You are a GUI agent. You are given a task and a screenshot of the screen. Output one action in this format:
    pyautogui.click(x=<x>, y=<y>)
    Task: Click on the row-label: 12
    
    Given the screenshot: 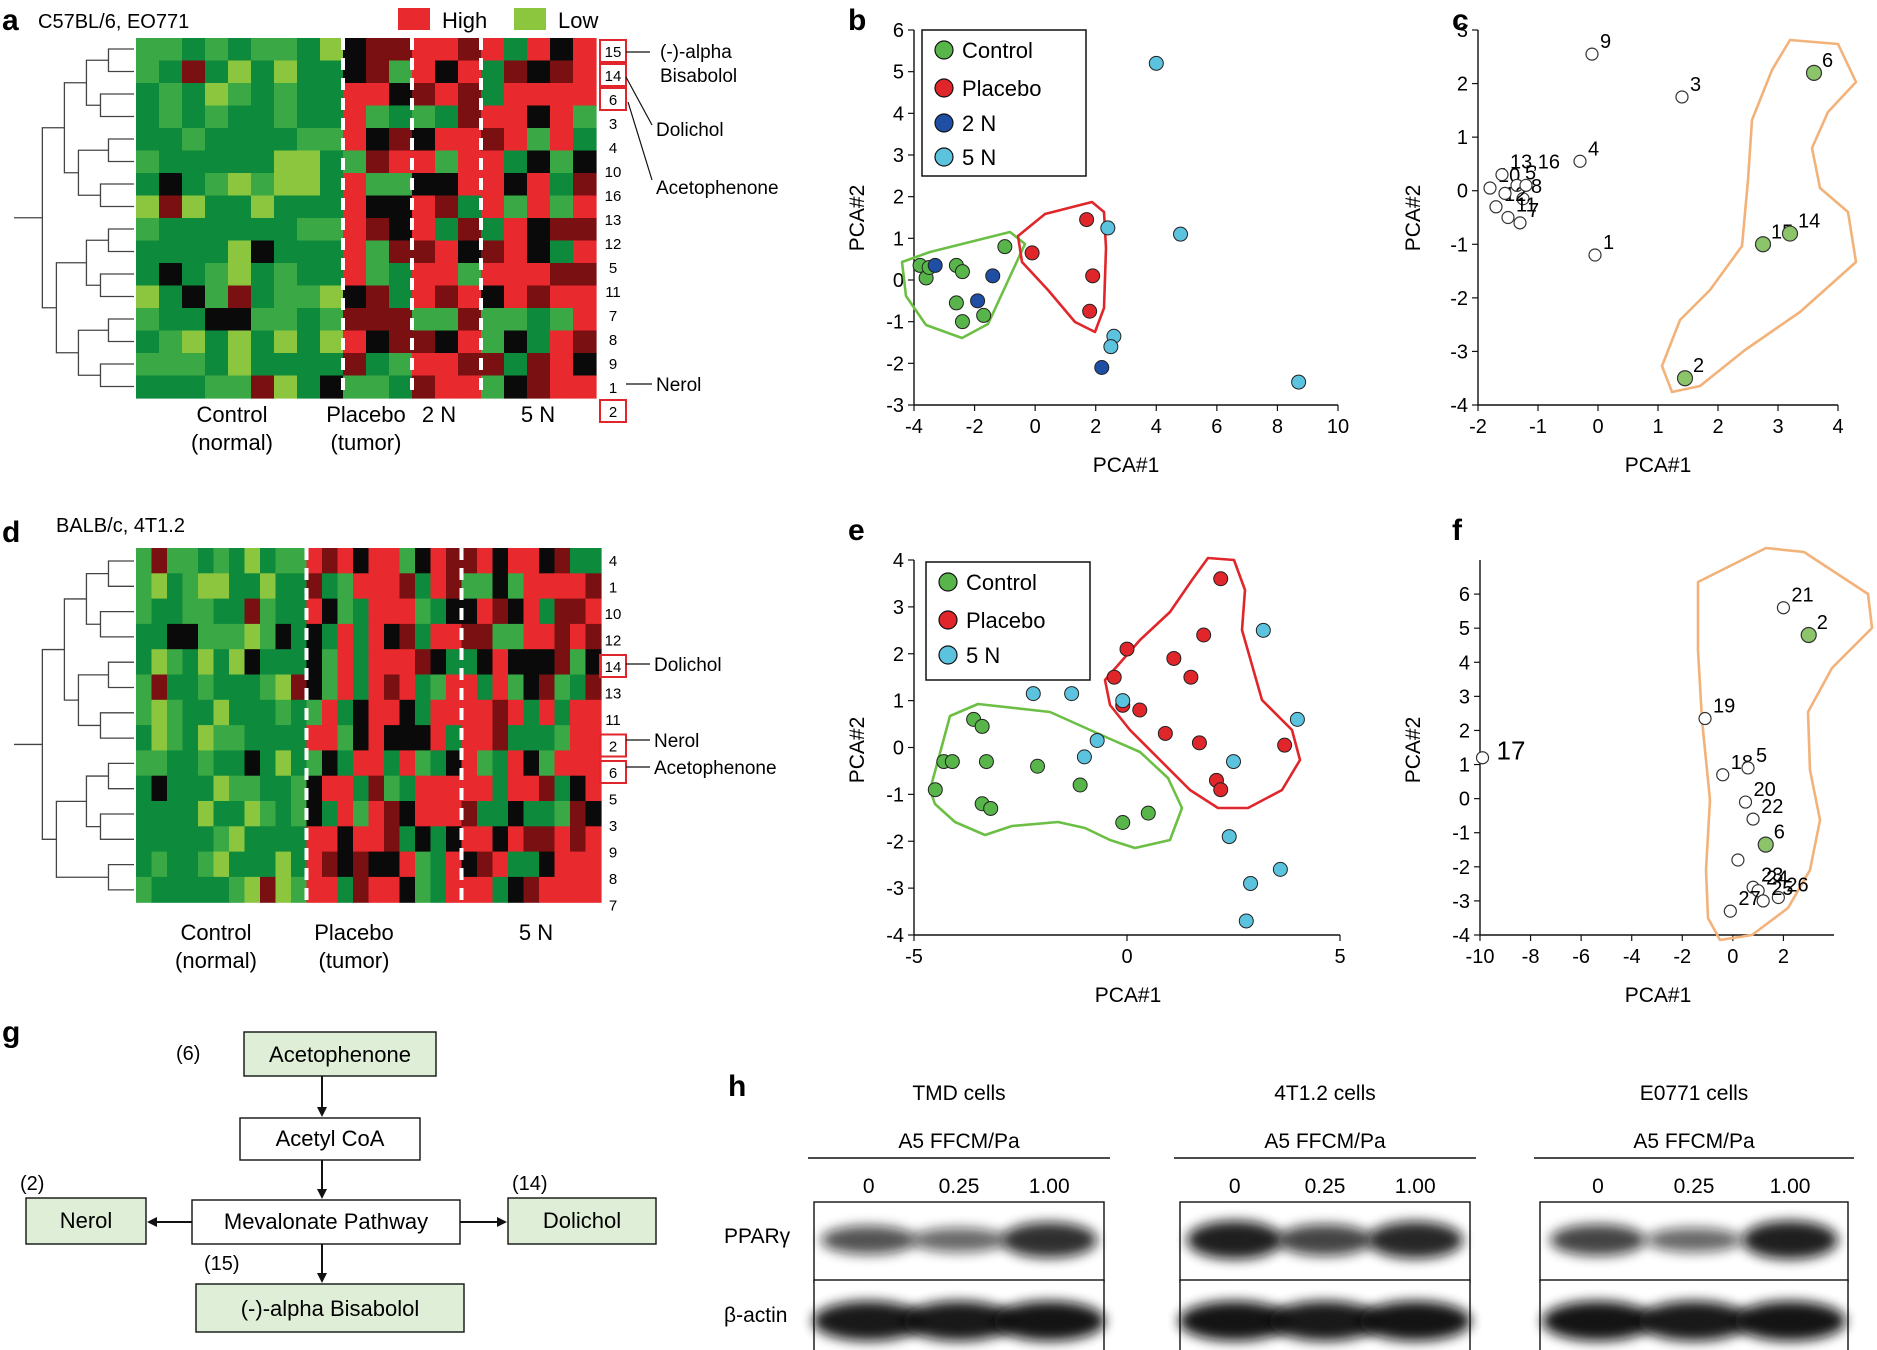 What is the action you would take?
    pyautogui.click(x=613, y=244)
    